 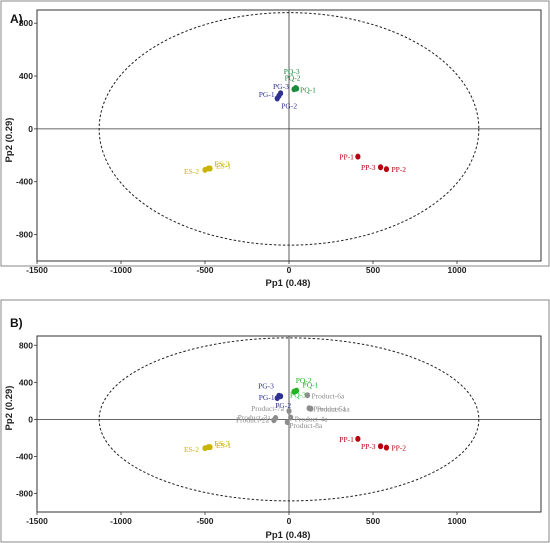 What do you see at coordinates (312, 419) in the screenshot?
I see `data-point-label: Product-4a` at bounding box center [312, 419].